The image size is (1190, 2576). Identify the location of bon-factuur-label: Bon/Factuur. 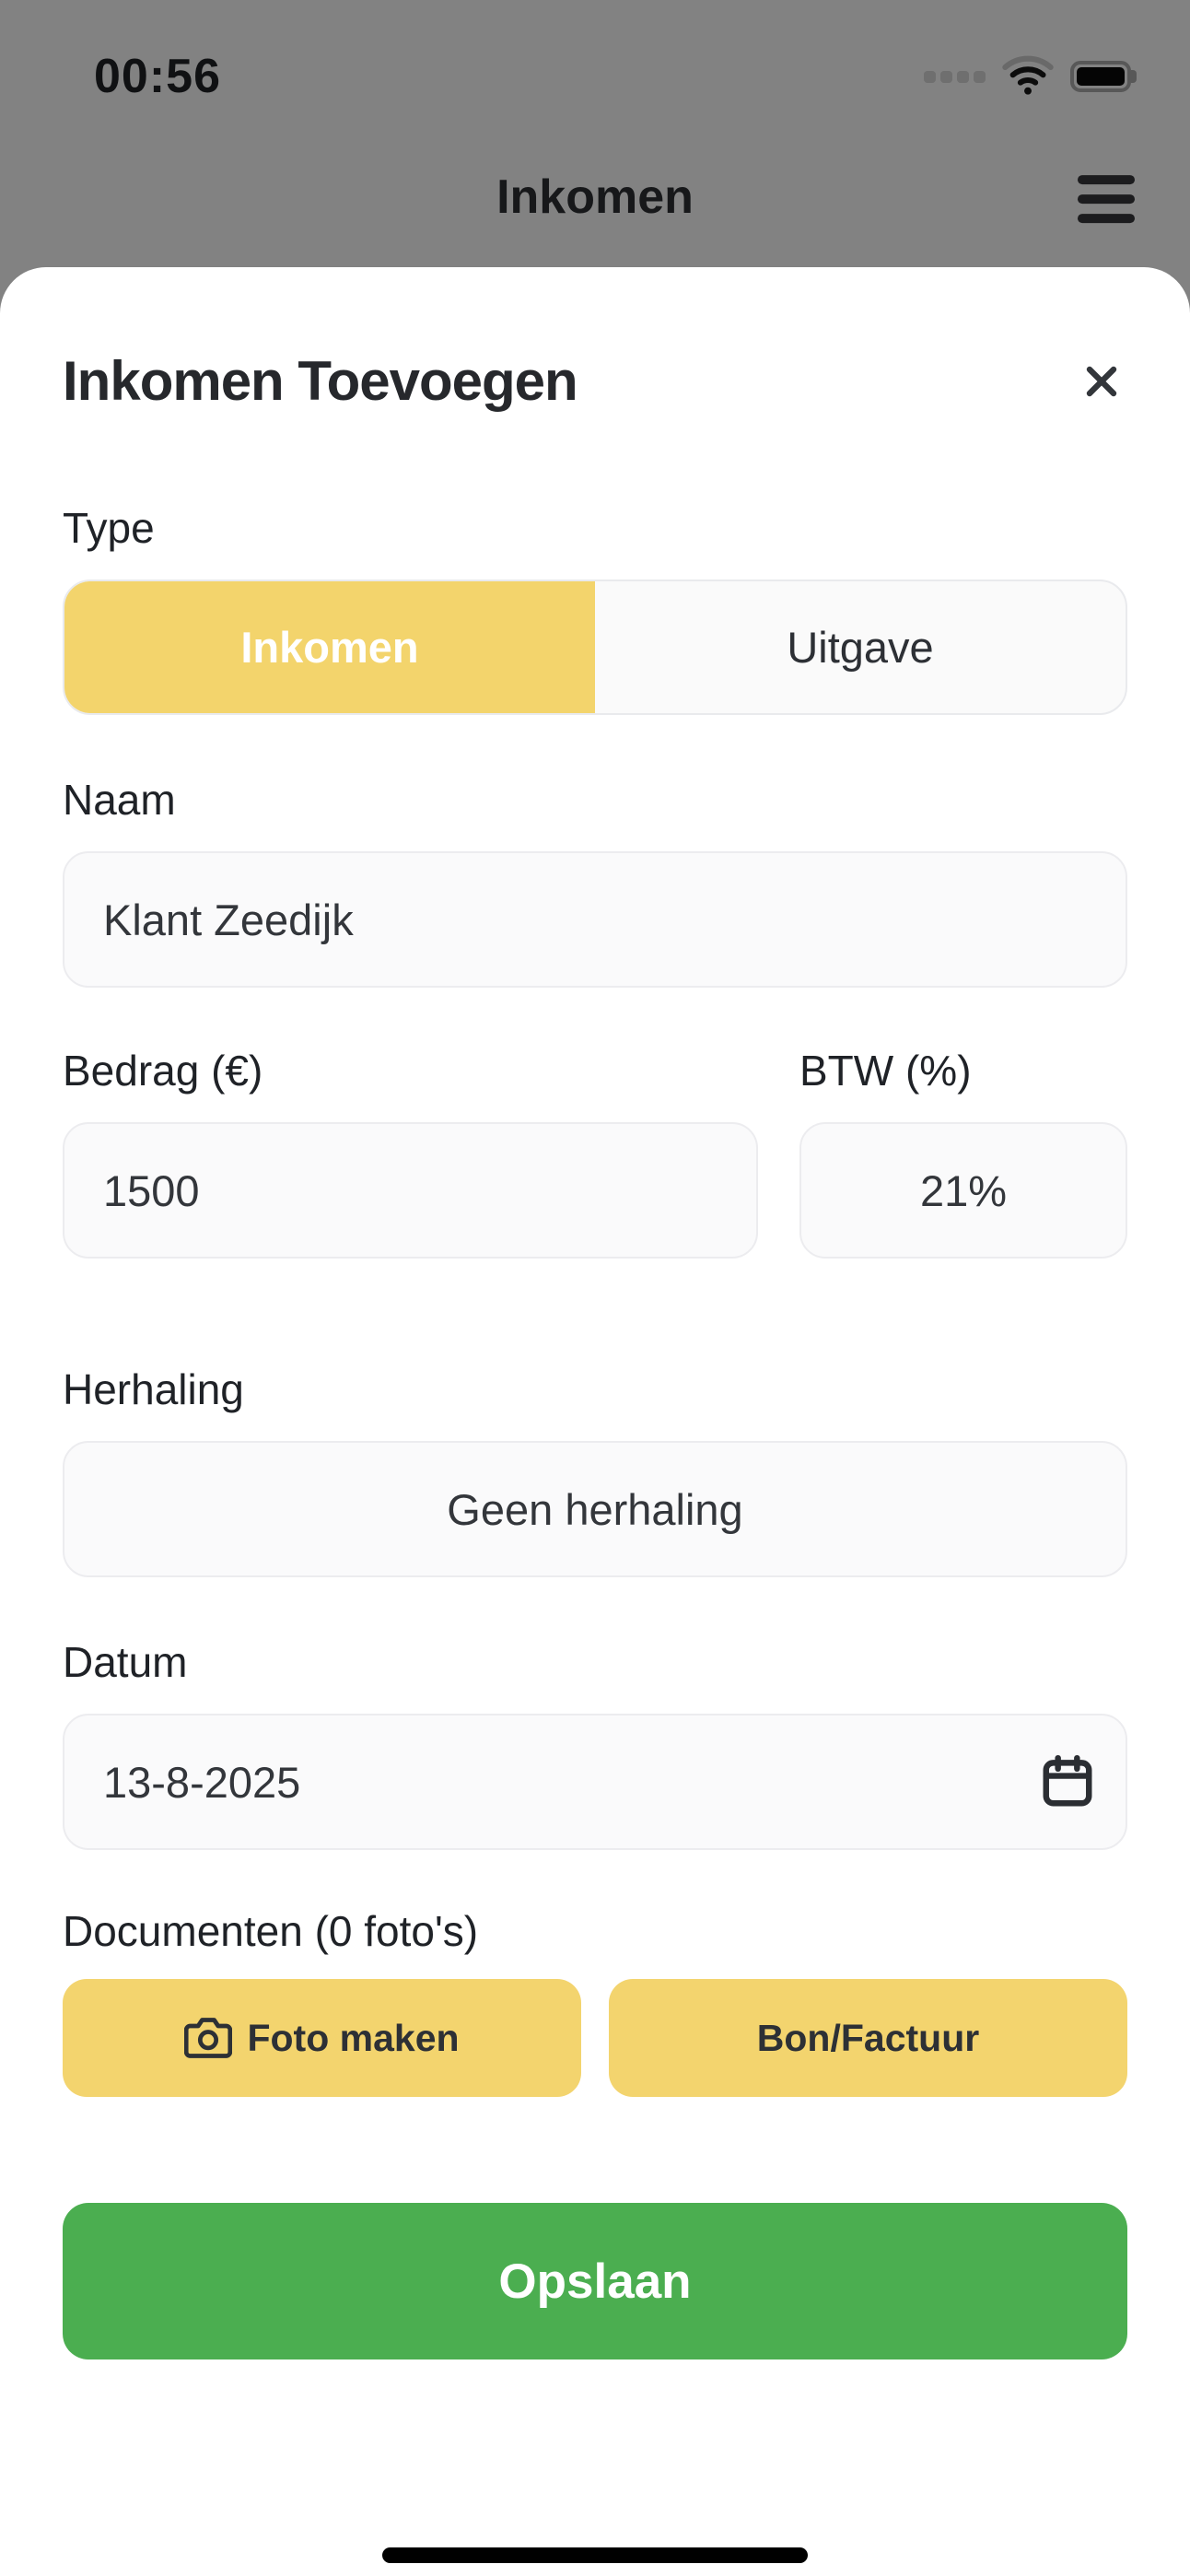
(868, 2037).